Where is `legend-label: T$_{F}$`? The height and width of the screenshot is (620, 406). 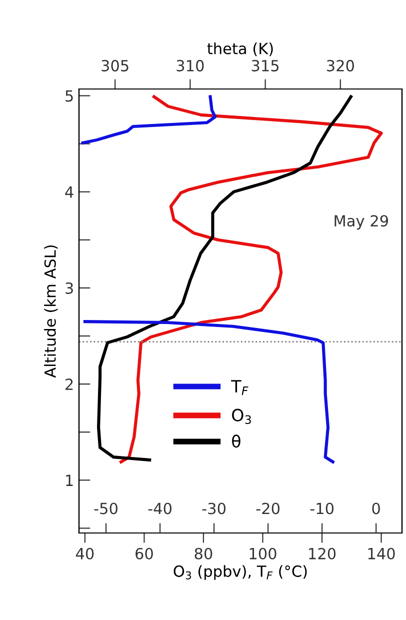
legend-label: T$_{F}$ is located at coordinates (239, 388).